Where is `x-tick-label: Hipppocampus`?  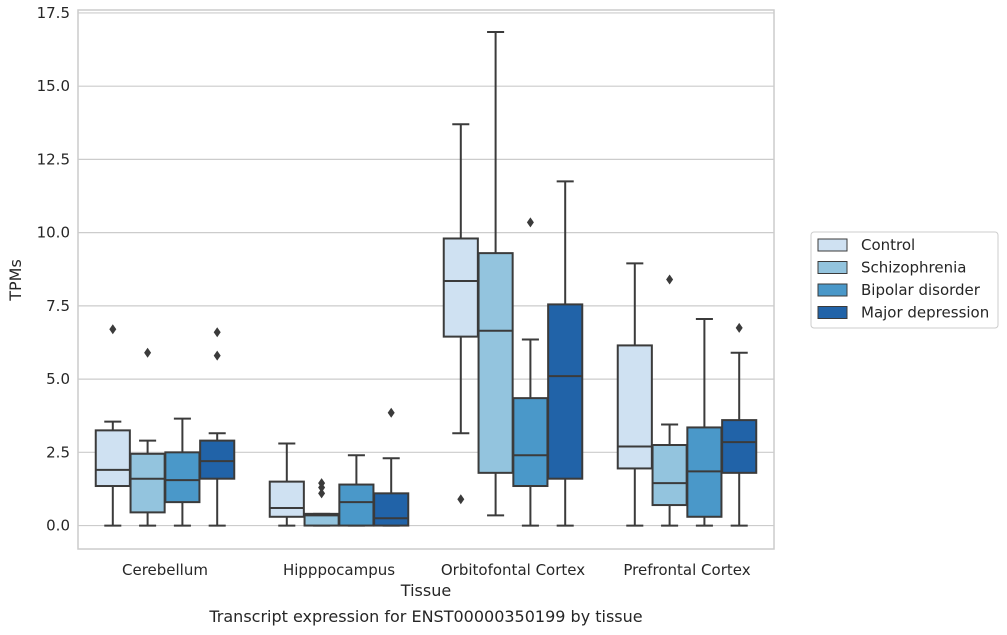
x-tick-label: Hipppocampus is located at coordinates (339, 570).